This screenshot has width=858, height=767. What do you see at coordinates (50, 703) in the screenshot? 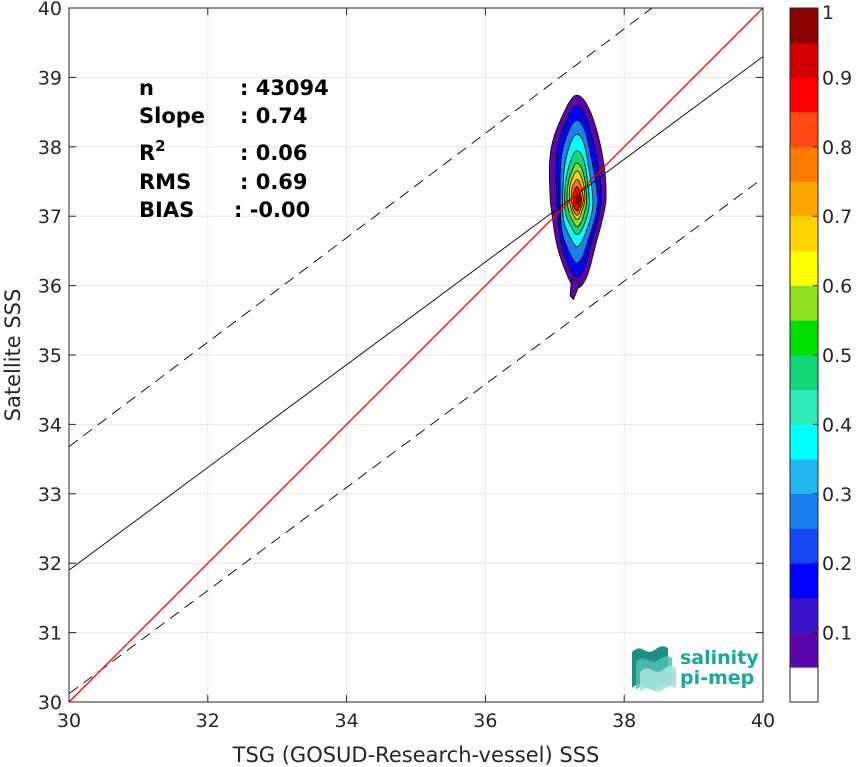
I see `y-tick-label: 30` at bounding box center [50, 703].